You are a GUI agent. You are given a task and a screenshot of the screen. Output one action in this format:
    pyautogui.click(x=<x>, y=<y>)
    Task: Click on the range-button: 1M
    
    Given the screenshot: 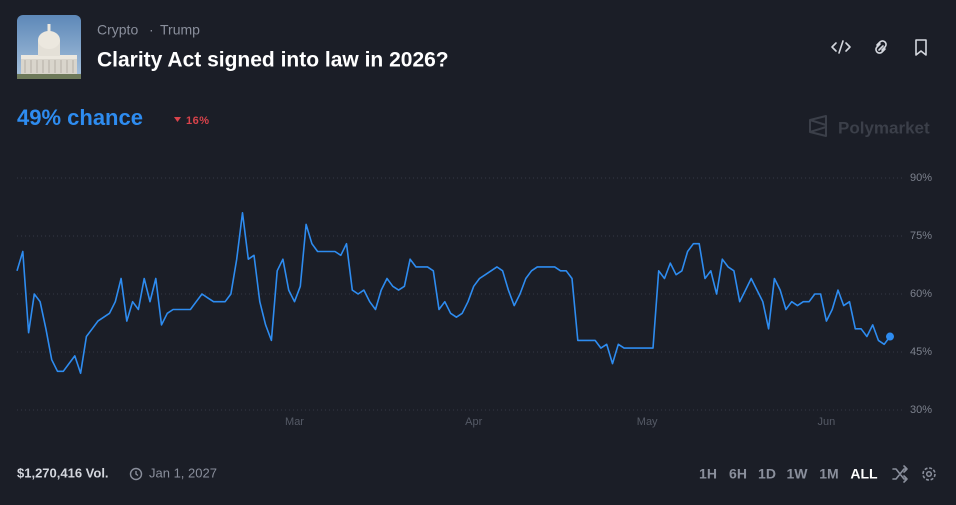 What is the action you would take?
    pyautogui.click(x=828, y=474)
    